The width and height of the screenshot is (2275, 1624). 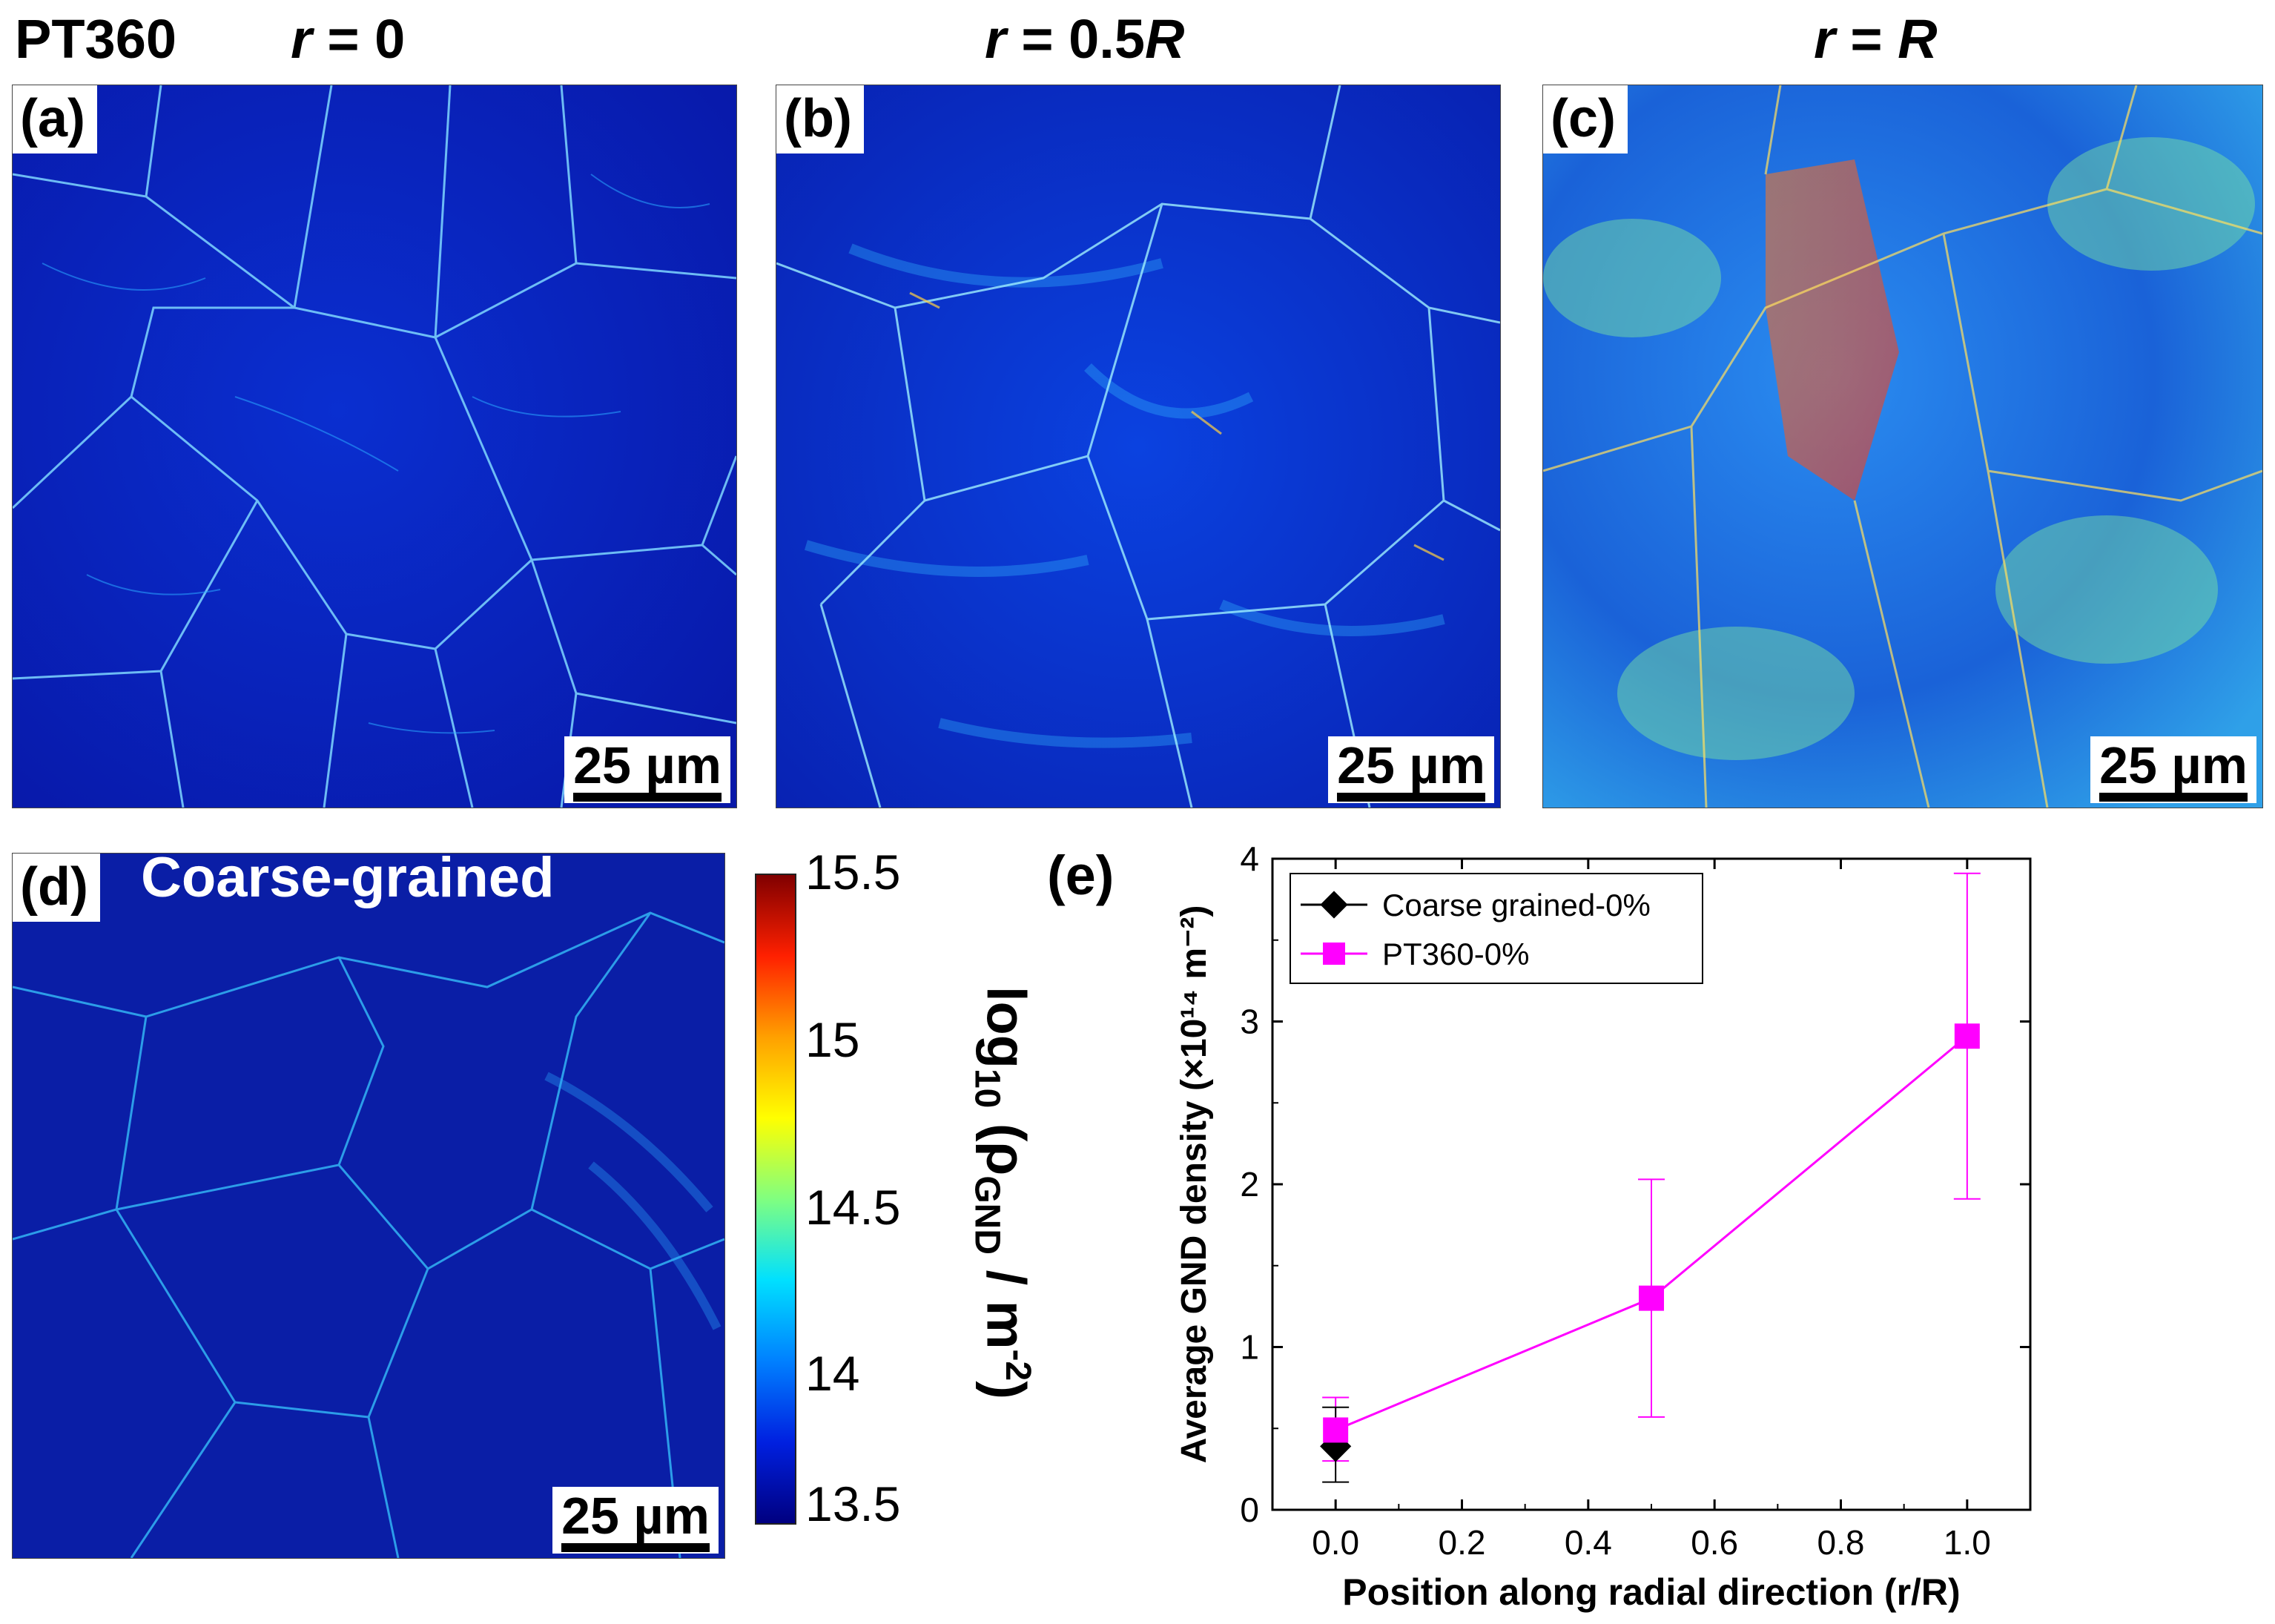 What do you see at coordinates (1714, 1543) in the screenshot?
I see `x-tick-label: 0.6` at bounding box center [1714, 1543].